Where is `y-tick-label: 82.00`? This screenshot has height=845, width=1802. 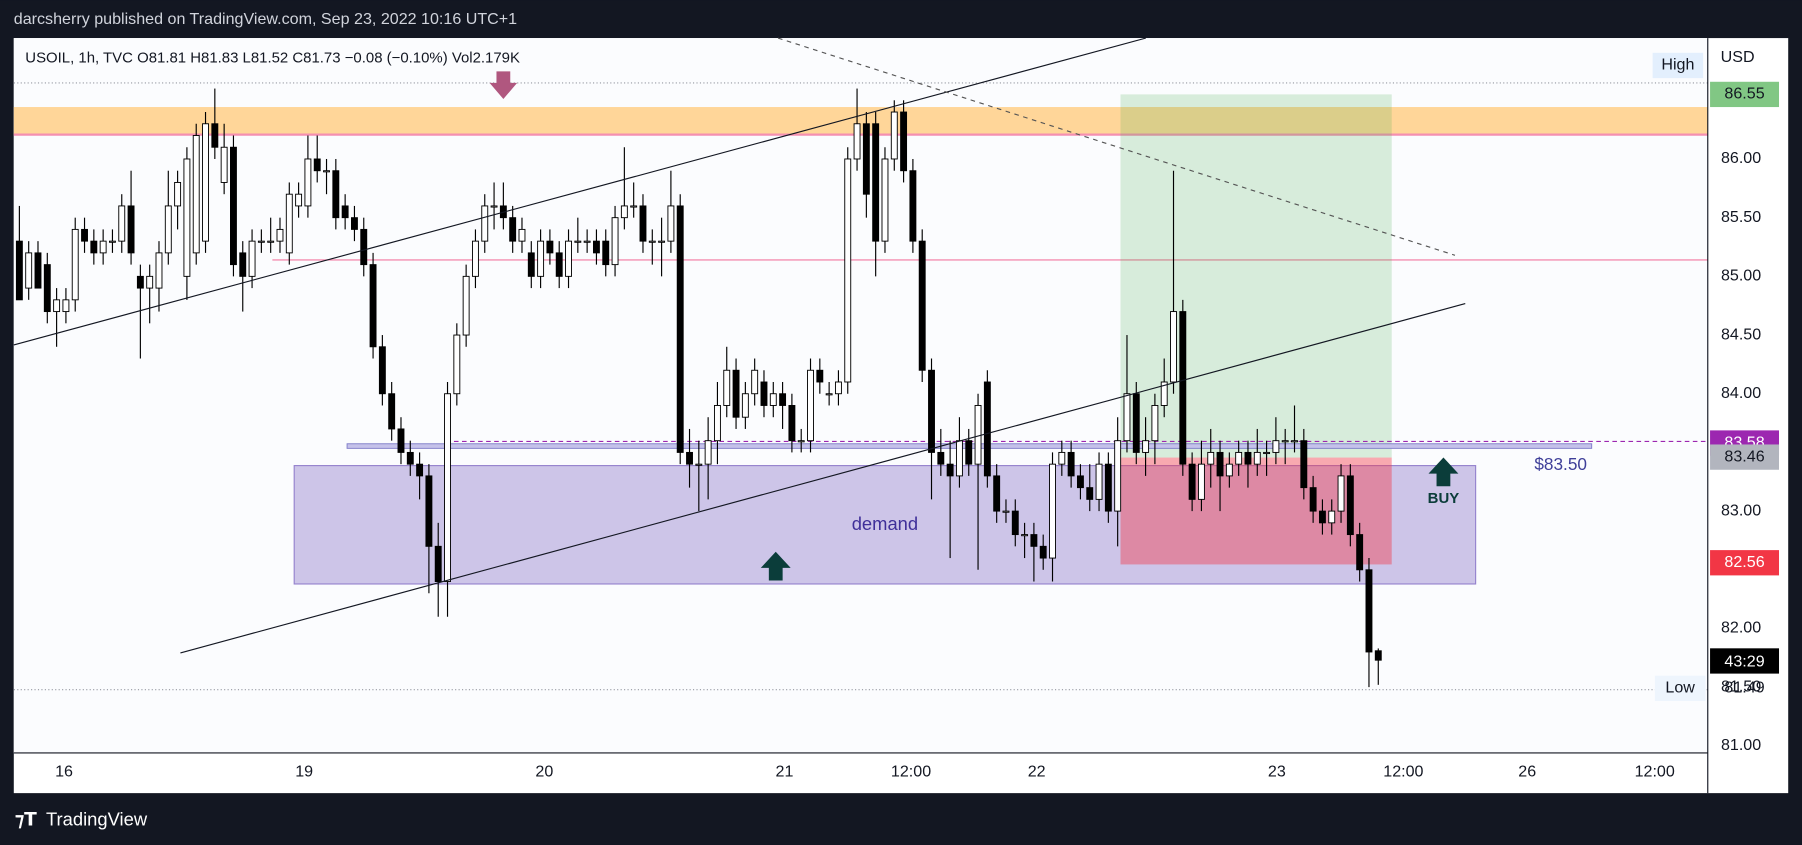 y-tick-label: 82.00 is located at coordinates (1741, 628).